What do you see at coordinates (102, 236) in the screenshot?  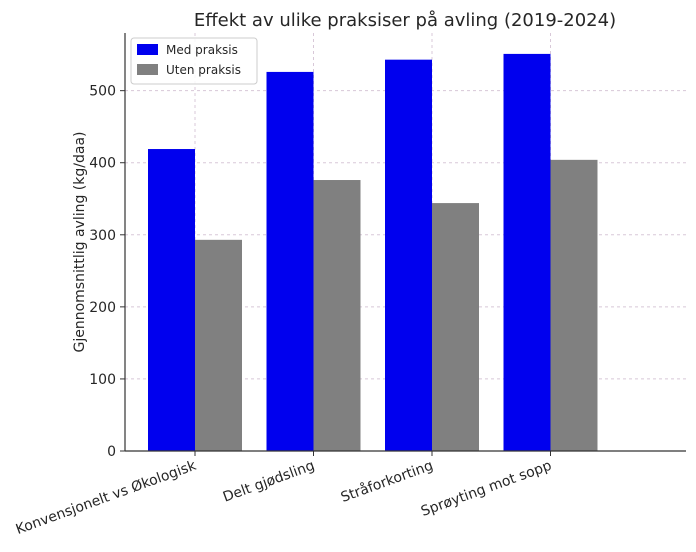 I see `y-tick-label: 300` at bounding box center [102, 236].